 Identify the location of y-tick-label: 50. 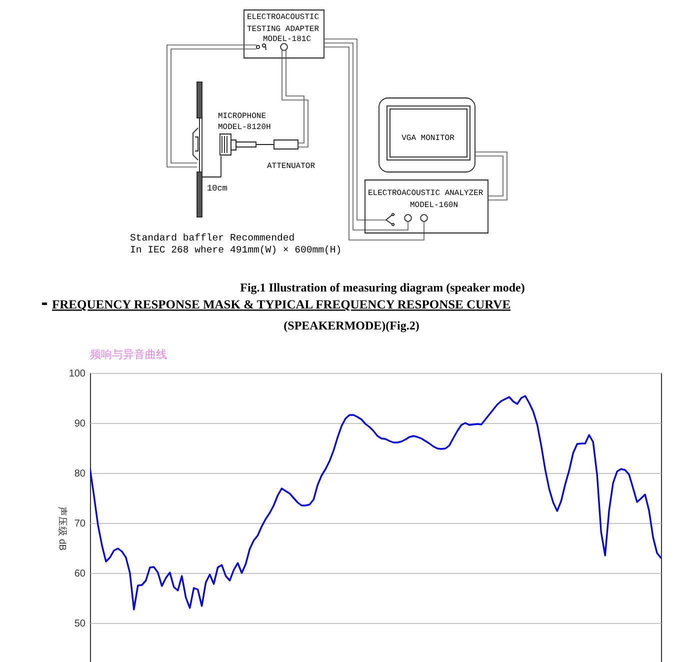
(80, 624).